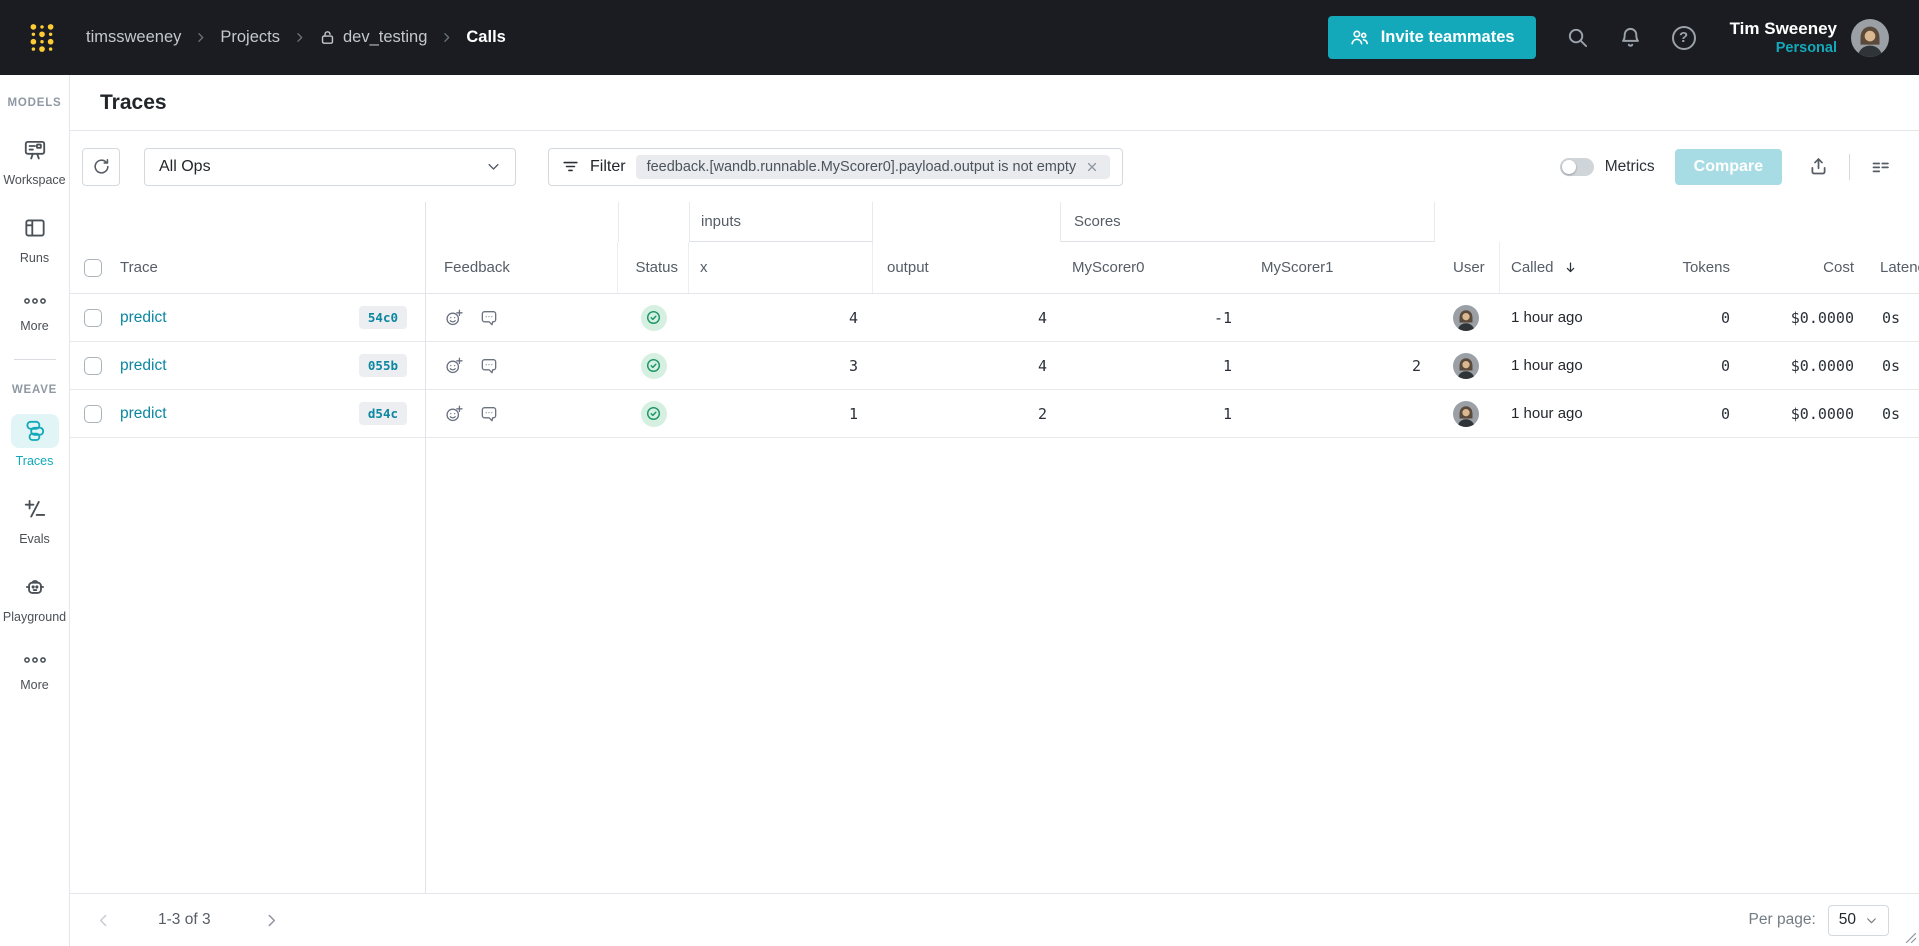 This screenshot has width=1919, height=946. I want to click on sidebar-item-more-models: More, so click(34, 311).